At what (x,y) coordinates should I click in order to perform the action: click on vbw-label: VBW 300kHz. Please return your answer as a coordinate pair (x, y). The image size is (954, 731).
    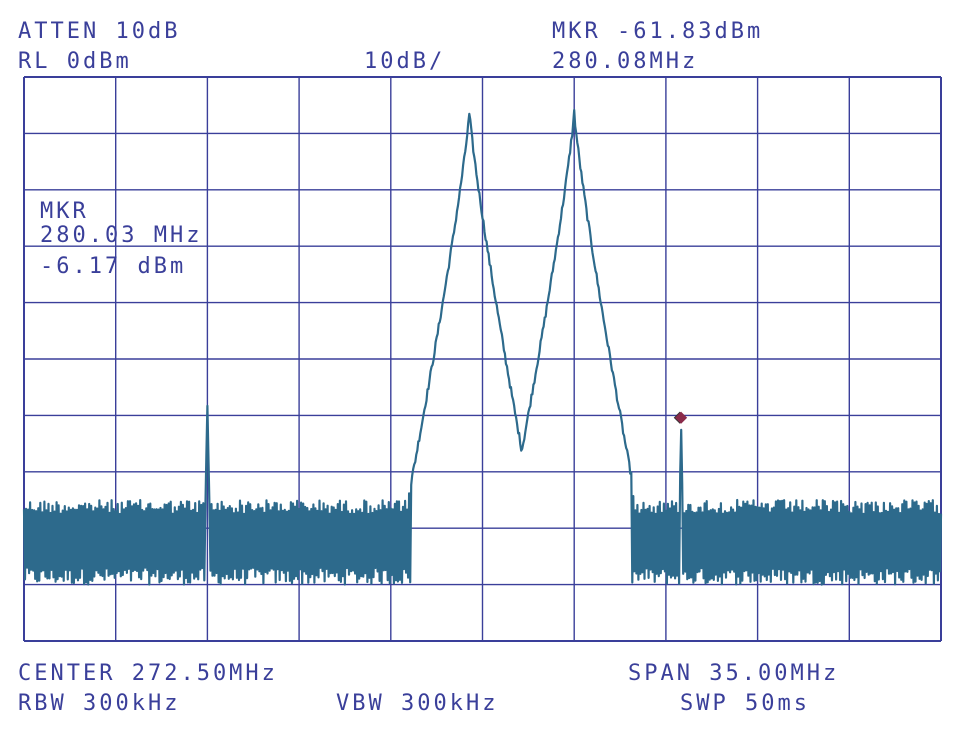
    Looking at the image, I should click on (417, 703).